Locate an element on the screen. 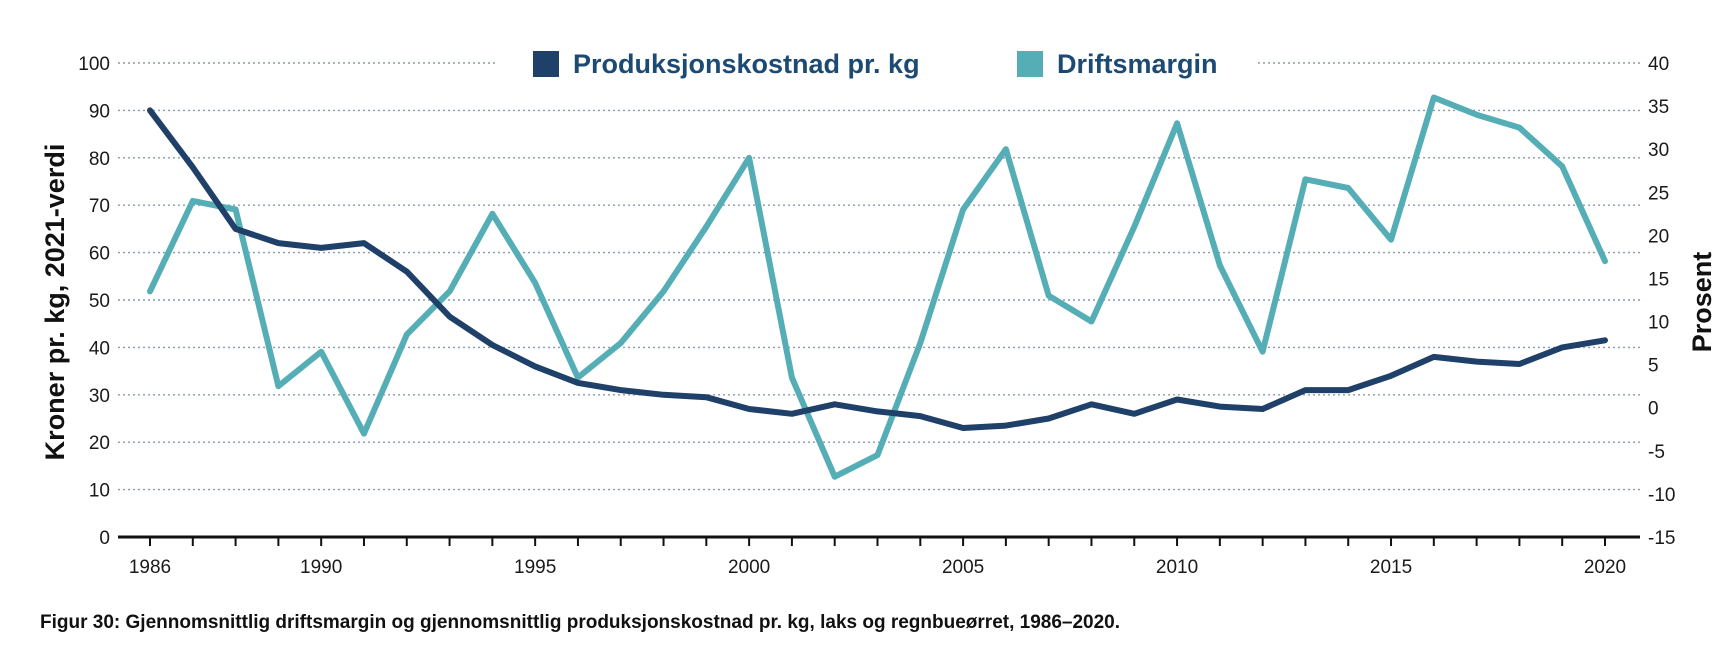 The height and width of the screenshot is (668, 1732). x-tick-label: 2010 is located at coordinates (1177, 567).